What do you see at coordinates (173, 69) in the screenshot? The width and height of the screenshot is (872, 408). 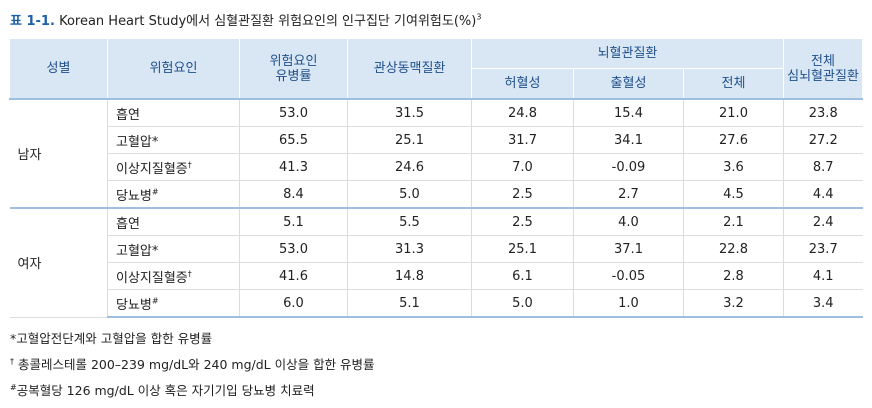 I see `header-factor: 위험요인` at bounding box center [173, 69].